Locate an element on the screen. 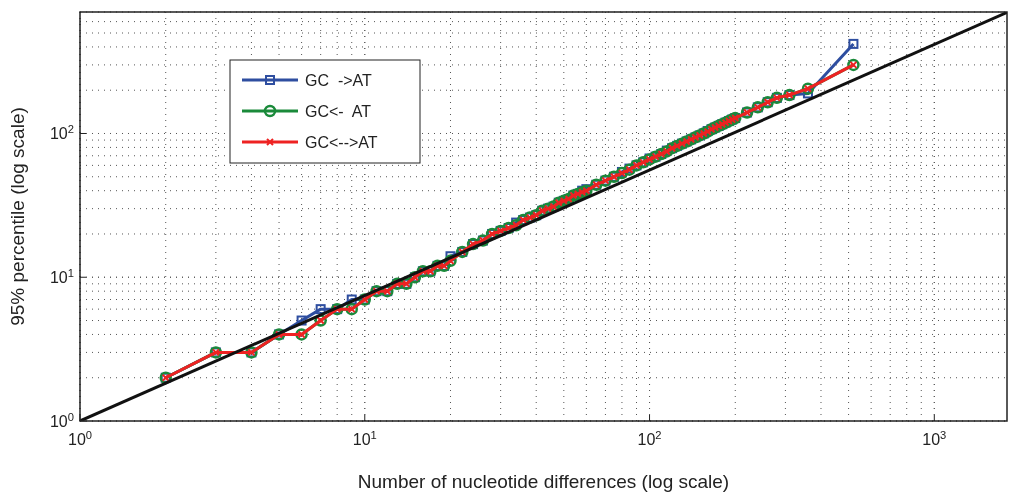 This screenshot has width=1011, height=496. y-axis-title: 95% percentile (log scale) is located at coordinates (17, 216).